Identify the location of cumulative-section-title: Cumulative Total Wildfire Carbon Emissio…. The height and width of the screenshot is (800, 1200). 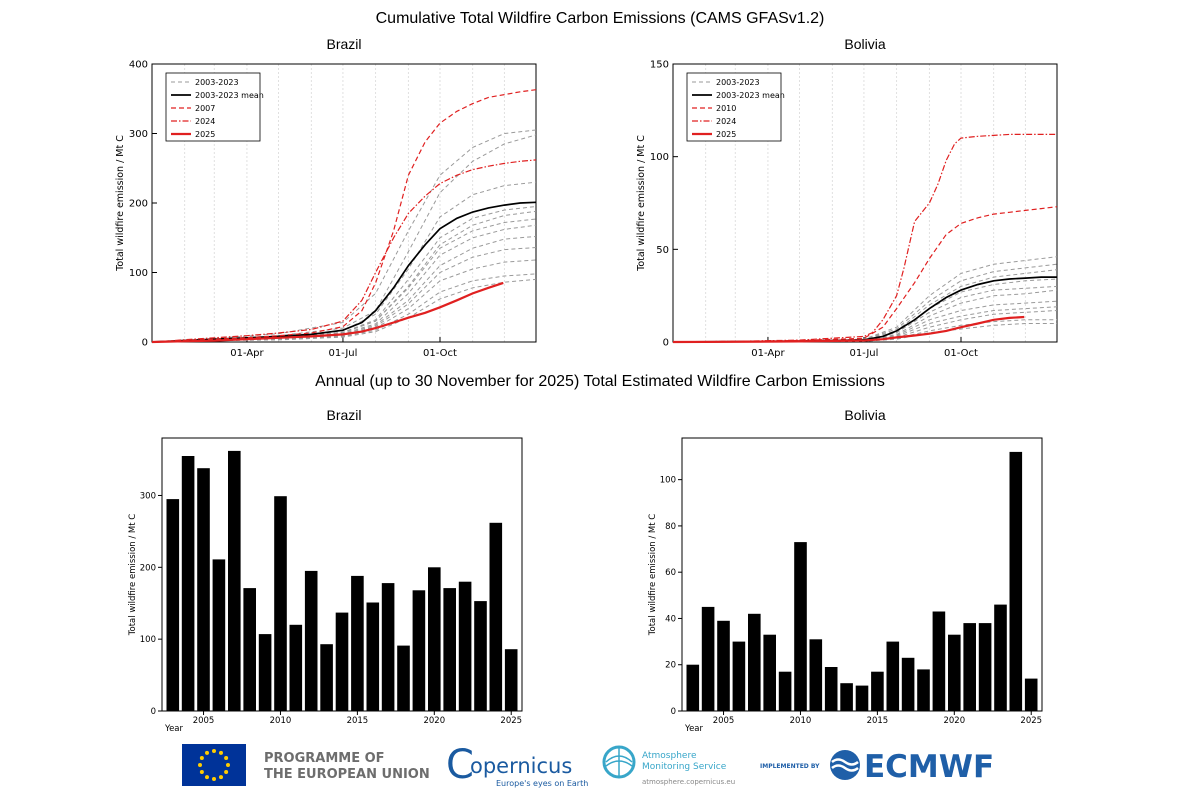
(600, 18).